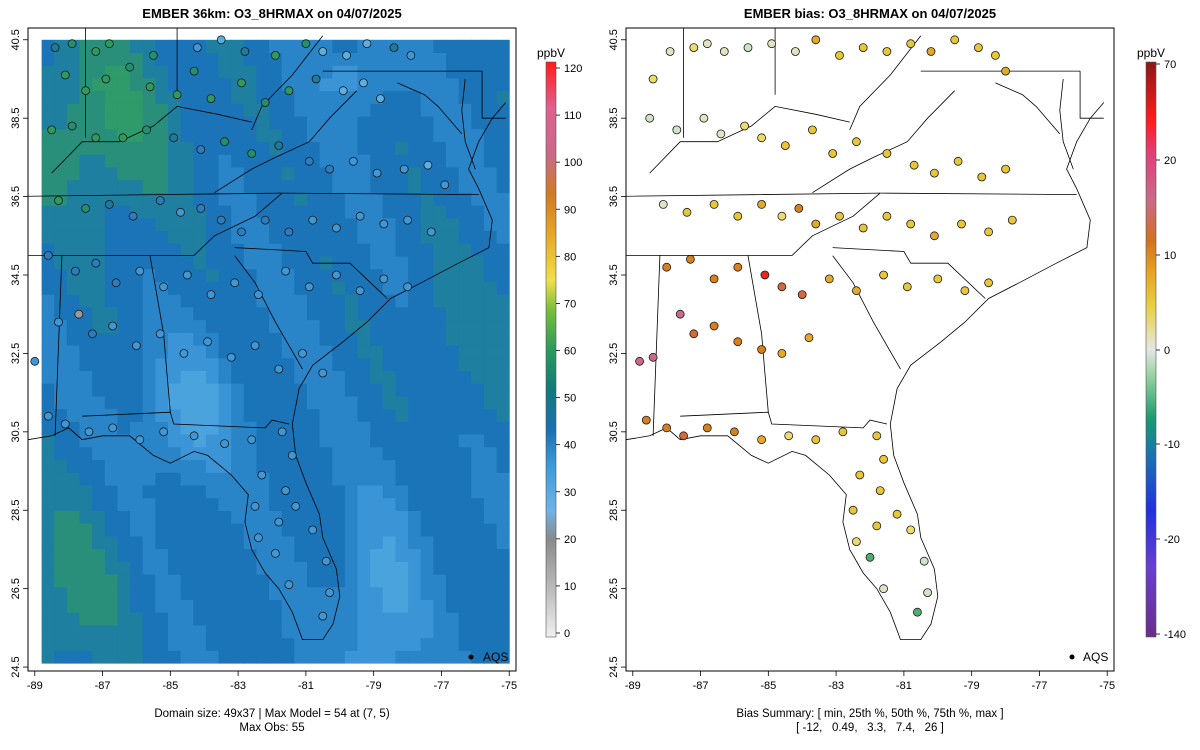  I want to click on colorbar-tick-label: 100, so click(573, 163).